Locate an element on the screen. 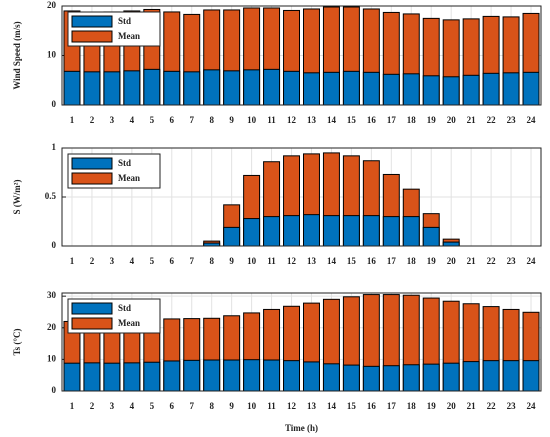  y-axis-label: Ts (°C) is located at coordinates (17, 341).